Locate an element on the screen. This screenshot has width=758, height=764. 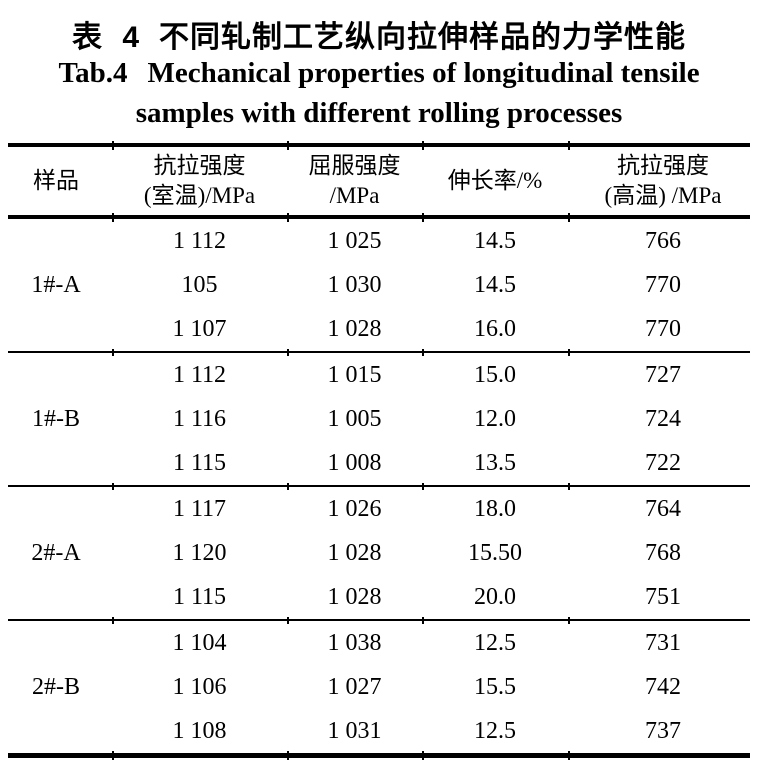
header-tensile-room-temp: 抗拉强度 (室温)/MPa is located at coordinates (199, 181).